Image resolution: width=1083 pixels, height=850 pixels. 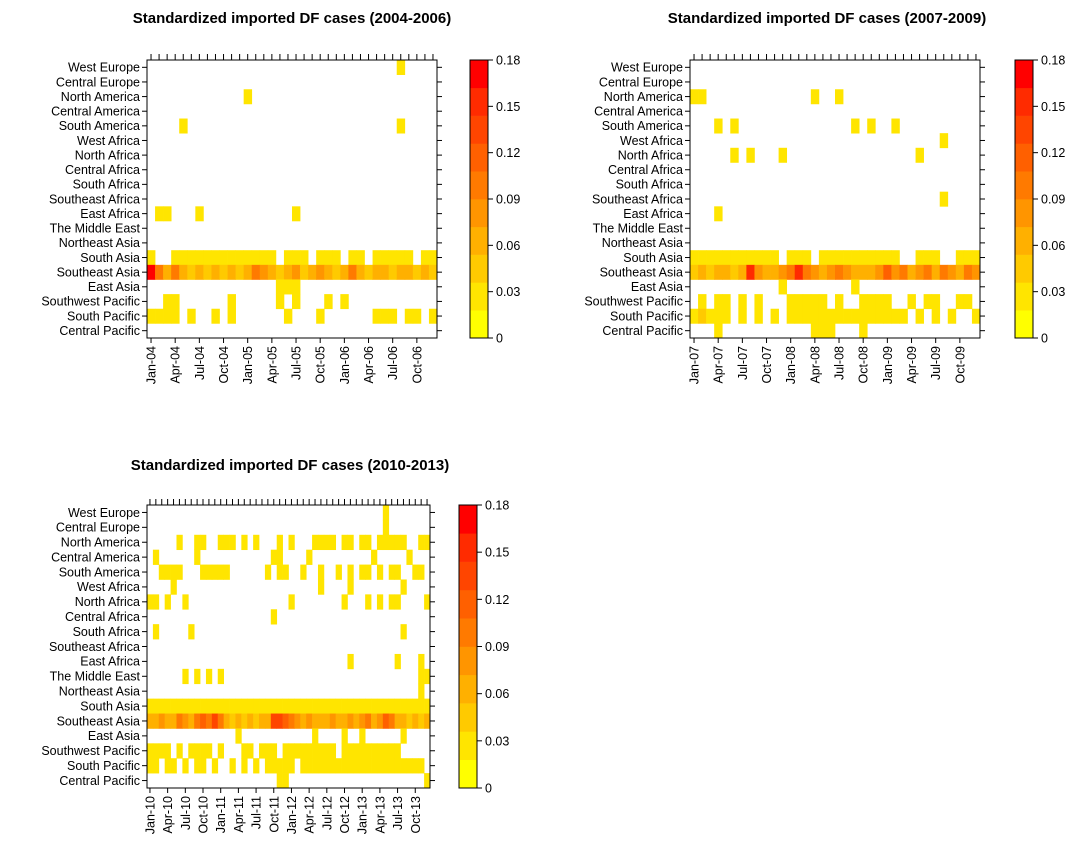 I want to click on y-tick-label: The Middle East, so click(x=95, y=677).